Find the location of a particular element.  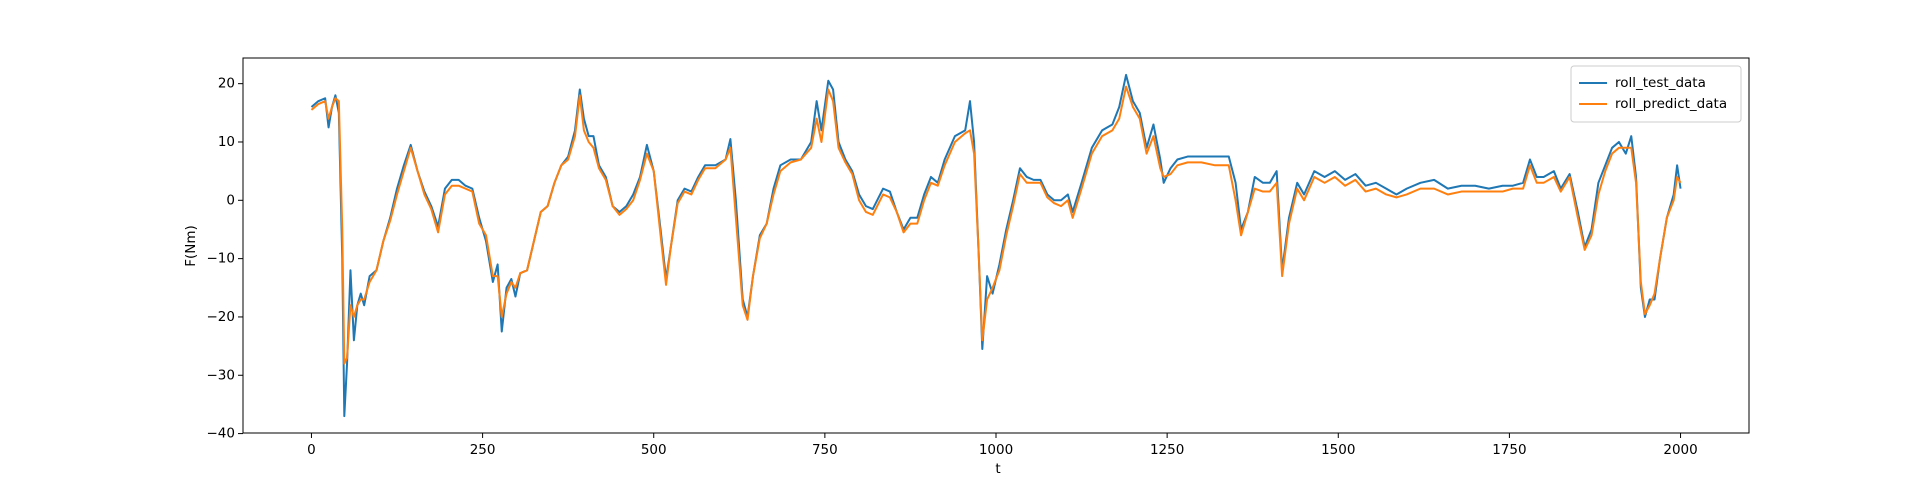

legend: roll_test_data roll_predict_data is located at coordinates (1656, 94).